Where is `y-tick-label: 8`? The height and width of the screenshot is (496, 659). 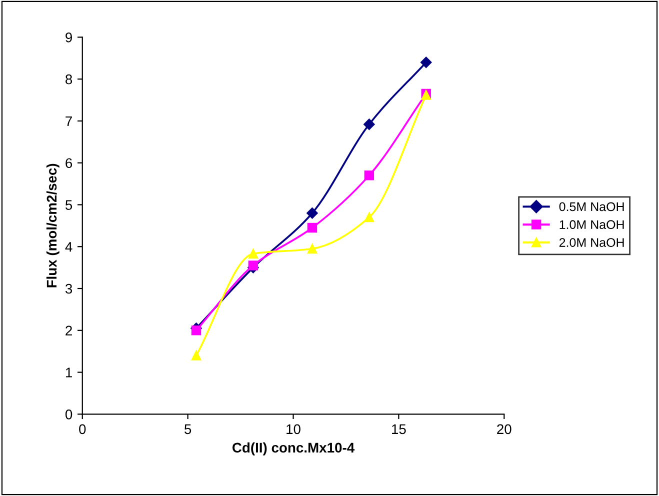 y-tick-label: 8 is located at coordinates (69, 79).